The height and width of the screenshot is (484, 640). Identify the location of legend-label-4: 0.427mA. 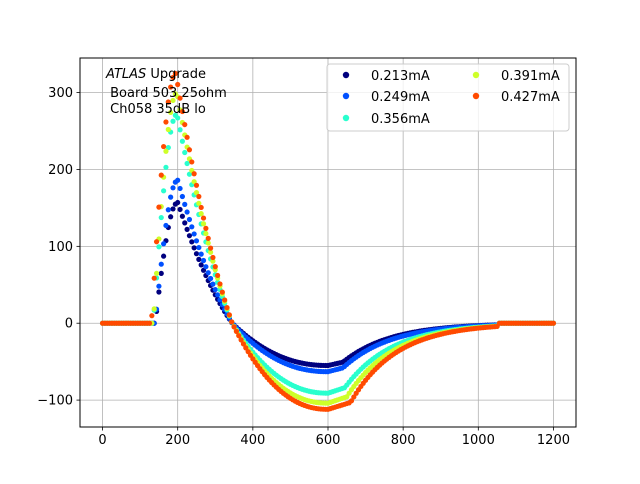
(530, 97).